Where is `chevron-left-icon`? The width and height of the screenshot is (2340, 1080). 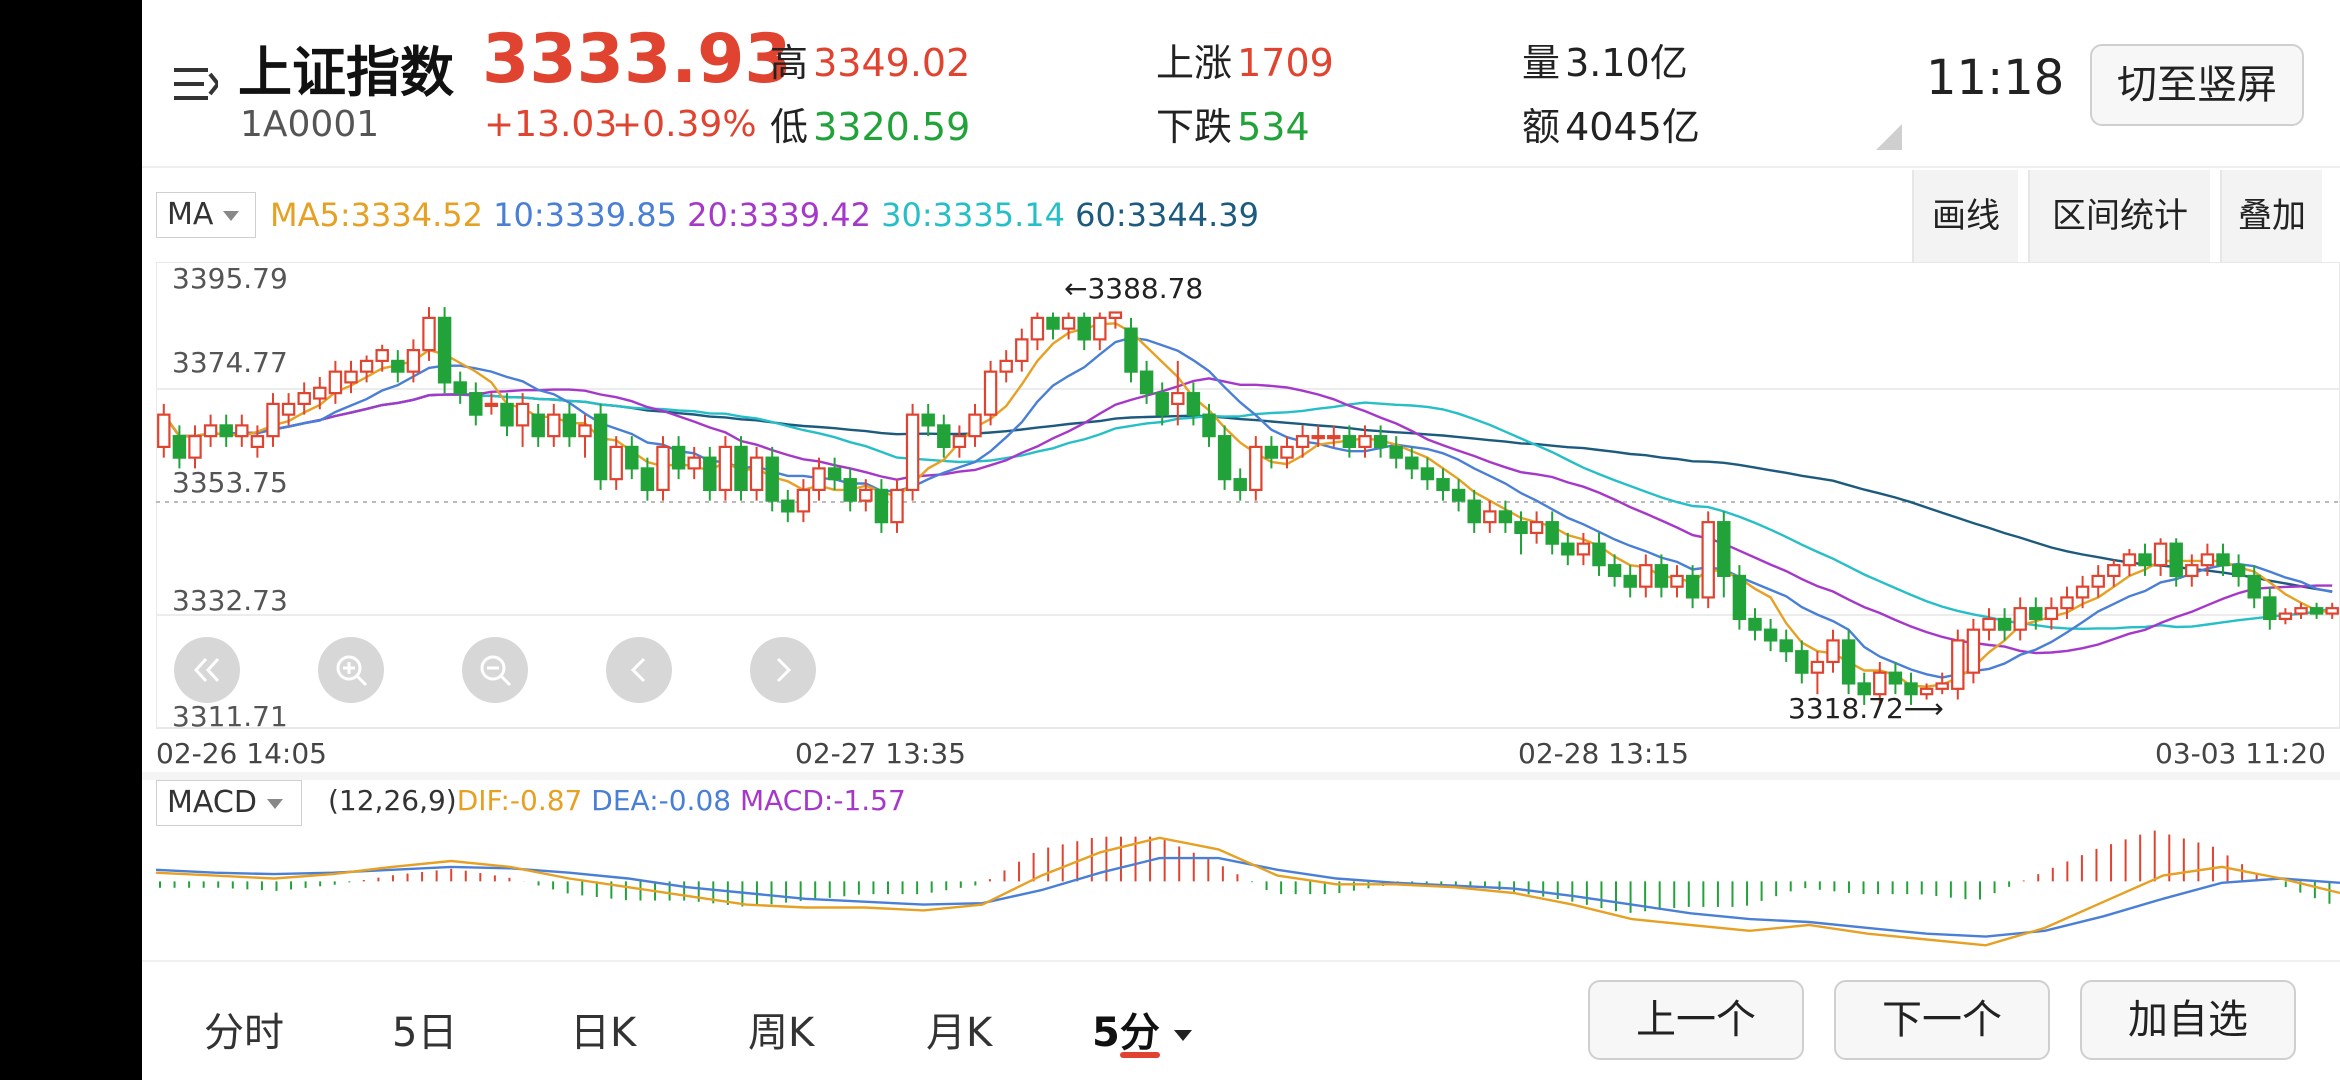
chevron-left-icon is located at coordinates (638, 670).